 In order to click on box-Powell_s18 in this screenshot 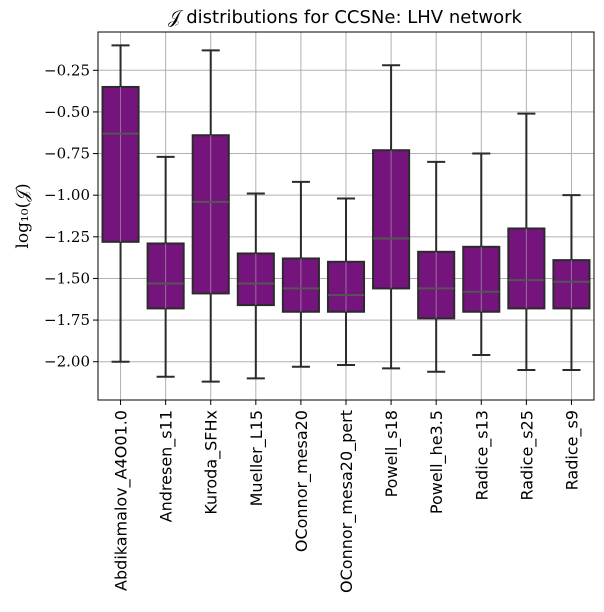, I will do `click(391, 217)`.